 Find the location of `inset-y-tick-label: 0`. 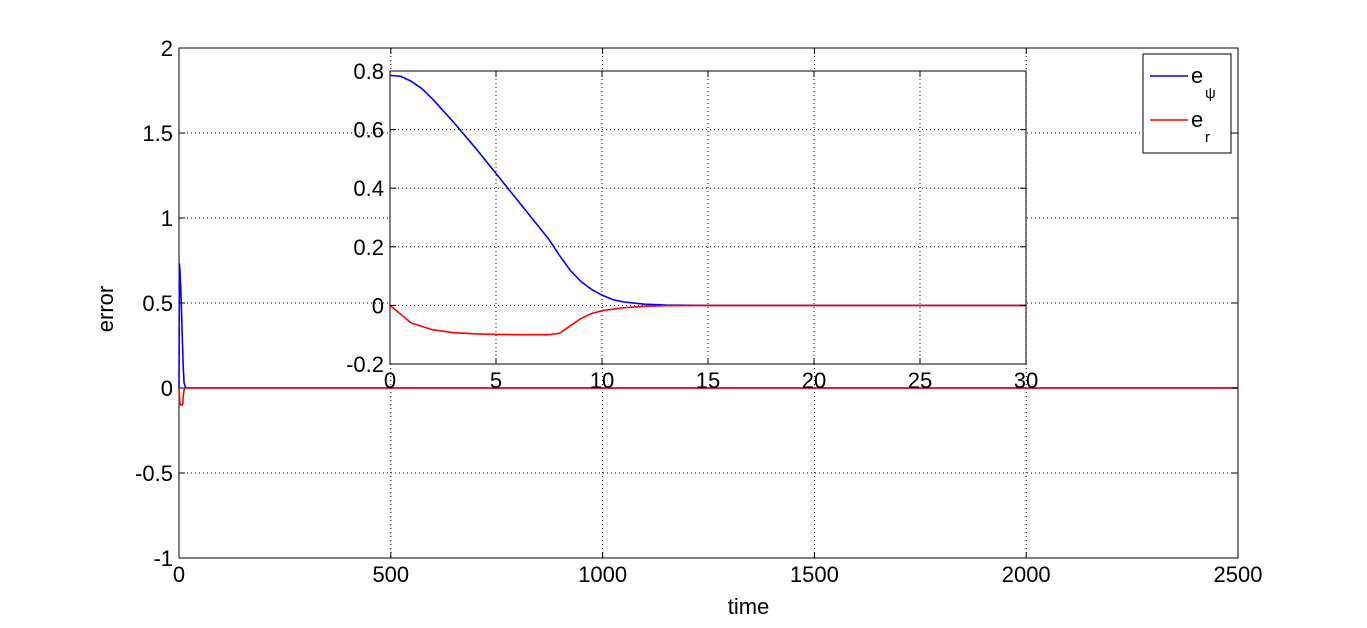

inset-y-tick-label: 0 is located at coordinates (378, 305).